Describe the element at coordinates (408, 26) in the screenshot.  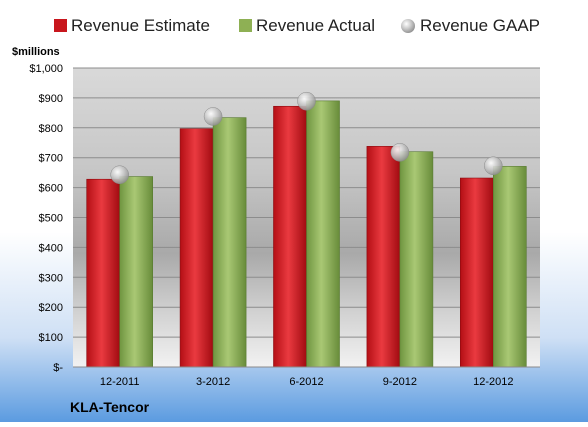
I see `legend-swatch-gaap` at that location.